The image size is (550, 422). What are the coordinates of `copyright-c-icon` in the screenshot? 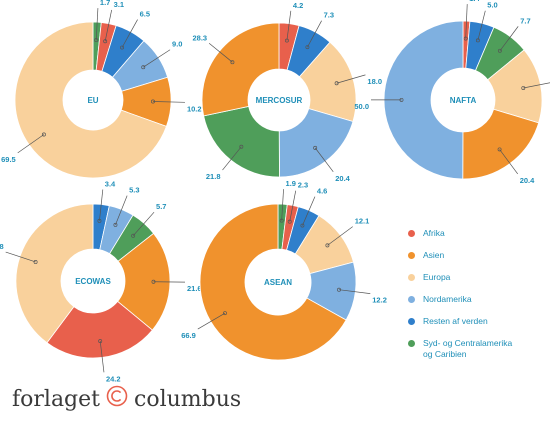 It's located at (117, 399).